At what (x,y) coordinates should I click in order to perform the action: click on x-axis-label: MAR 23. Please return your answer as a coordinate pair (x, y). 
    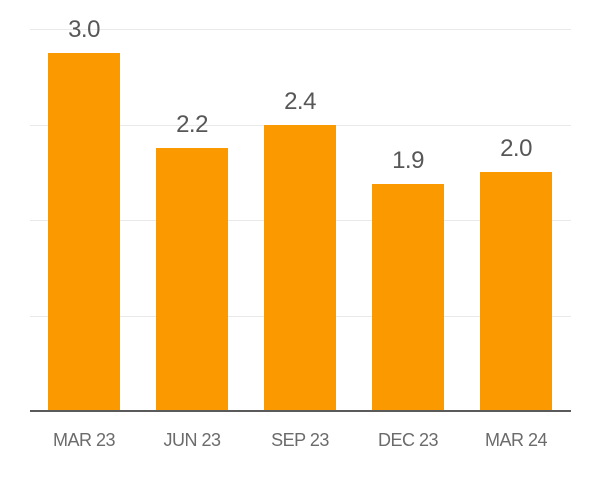
    Looking at the image, I should click on (84, 440).